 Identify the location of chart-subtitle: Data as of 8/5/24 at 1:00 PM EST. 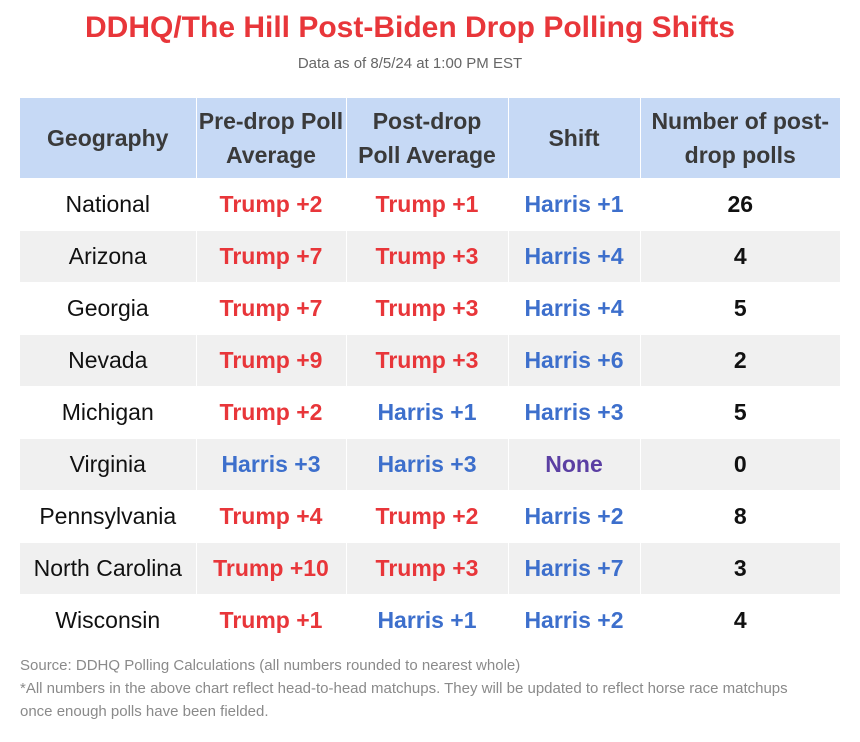
(410, 63).